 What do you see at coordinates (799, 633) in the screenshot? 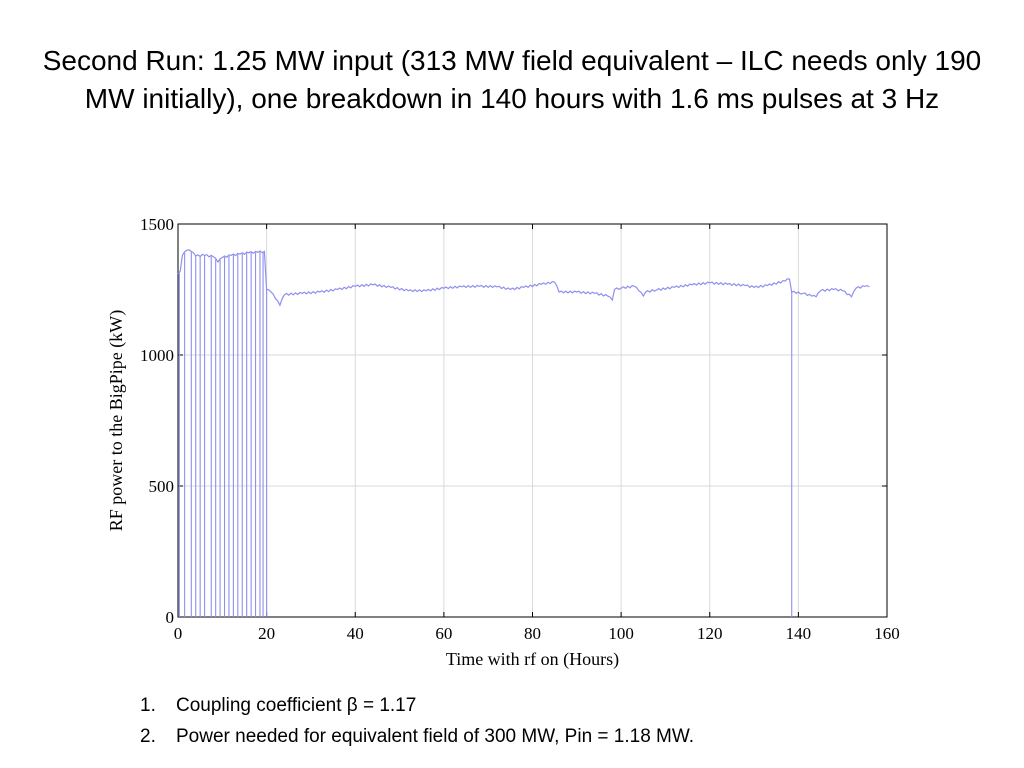
I see `x-tick-label: 140` at bounding box center [799, 633].